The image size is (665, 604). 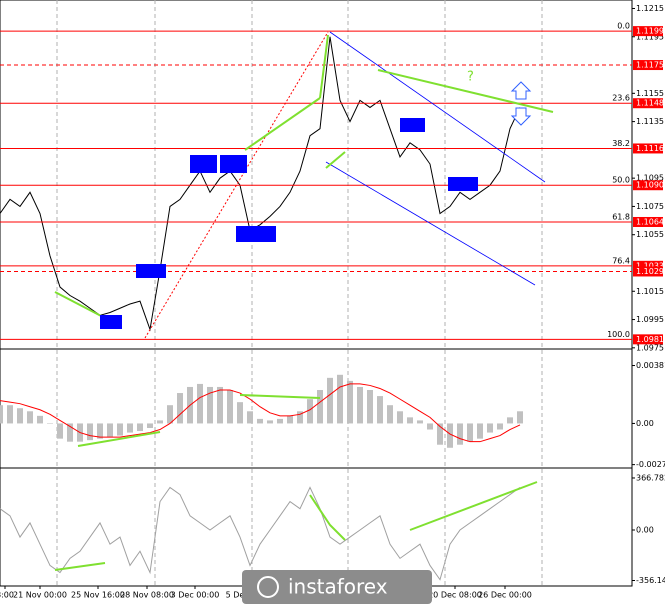 What do you see at coordinates (618, 334) in the screenshot?
I see `fib-label: 100.0` at bounding box center [618, 334].